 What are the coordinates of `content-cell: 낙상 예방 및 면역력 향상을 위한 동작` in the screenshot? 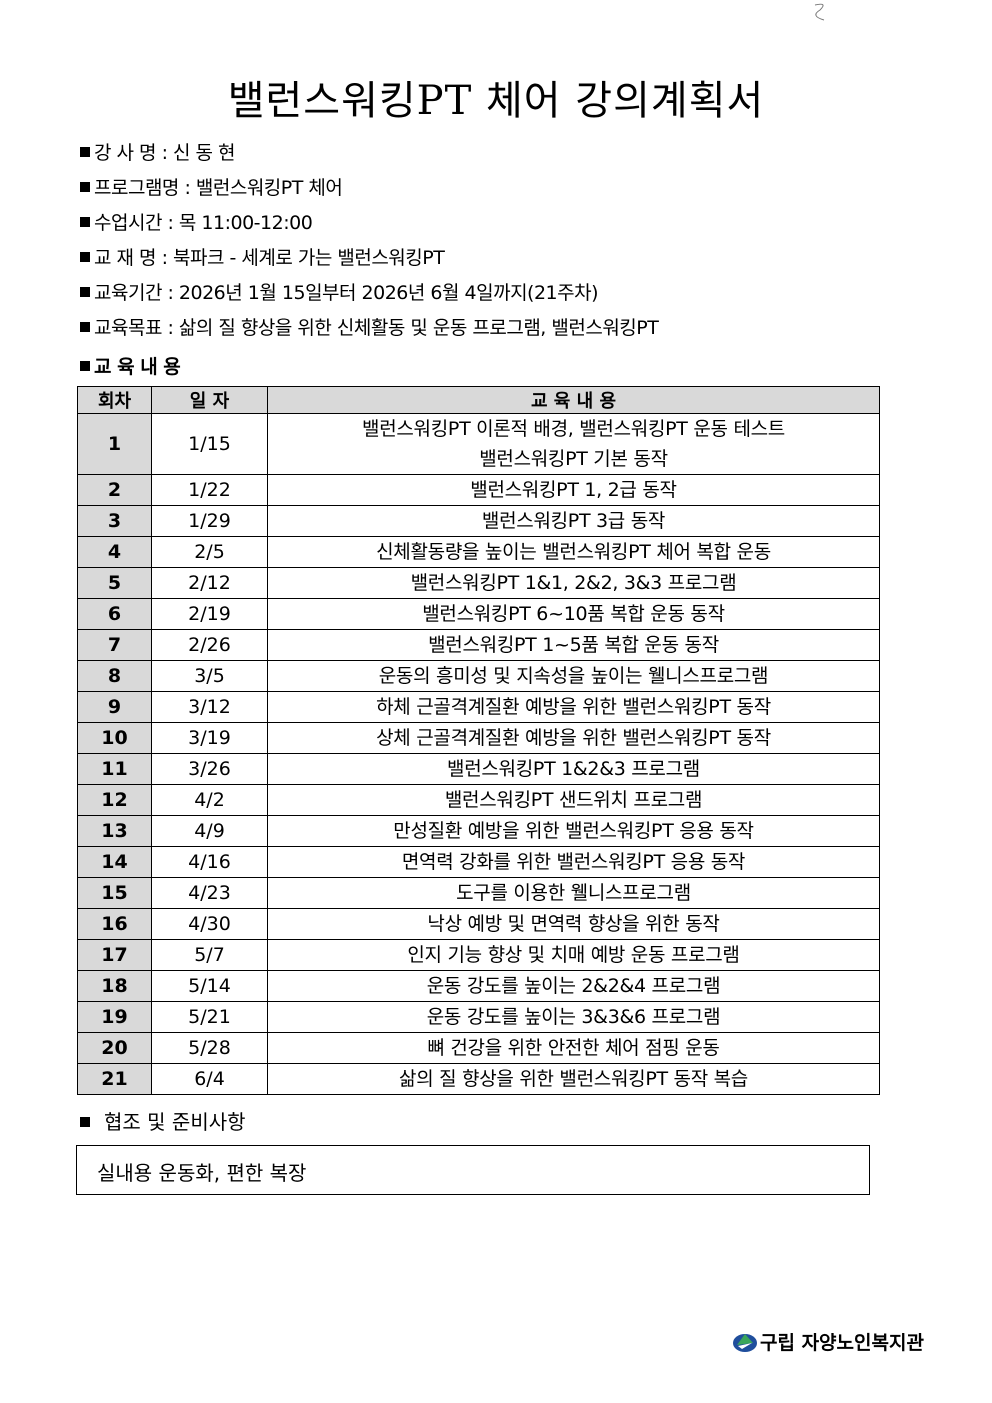 It's located at (573, 924).